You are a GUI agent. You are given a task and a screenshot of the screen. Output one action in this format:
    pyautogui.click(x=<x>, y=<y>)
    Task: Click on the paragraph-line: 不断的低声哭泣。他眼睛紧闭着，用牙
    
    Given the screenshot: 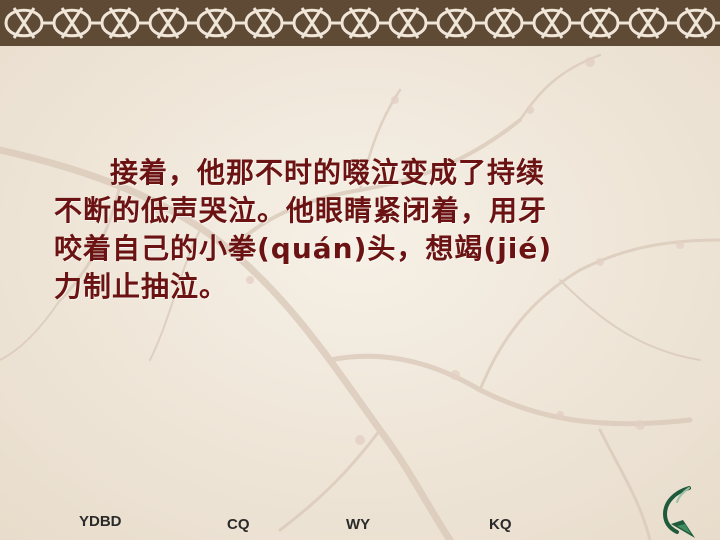 What is the action you would take?
    pyautogui.click(x=301, y=210)
    